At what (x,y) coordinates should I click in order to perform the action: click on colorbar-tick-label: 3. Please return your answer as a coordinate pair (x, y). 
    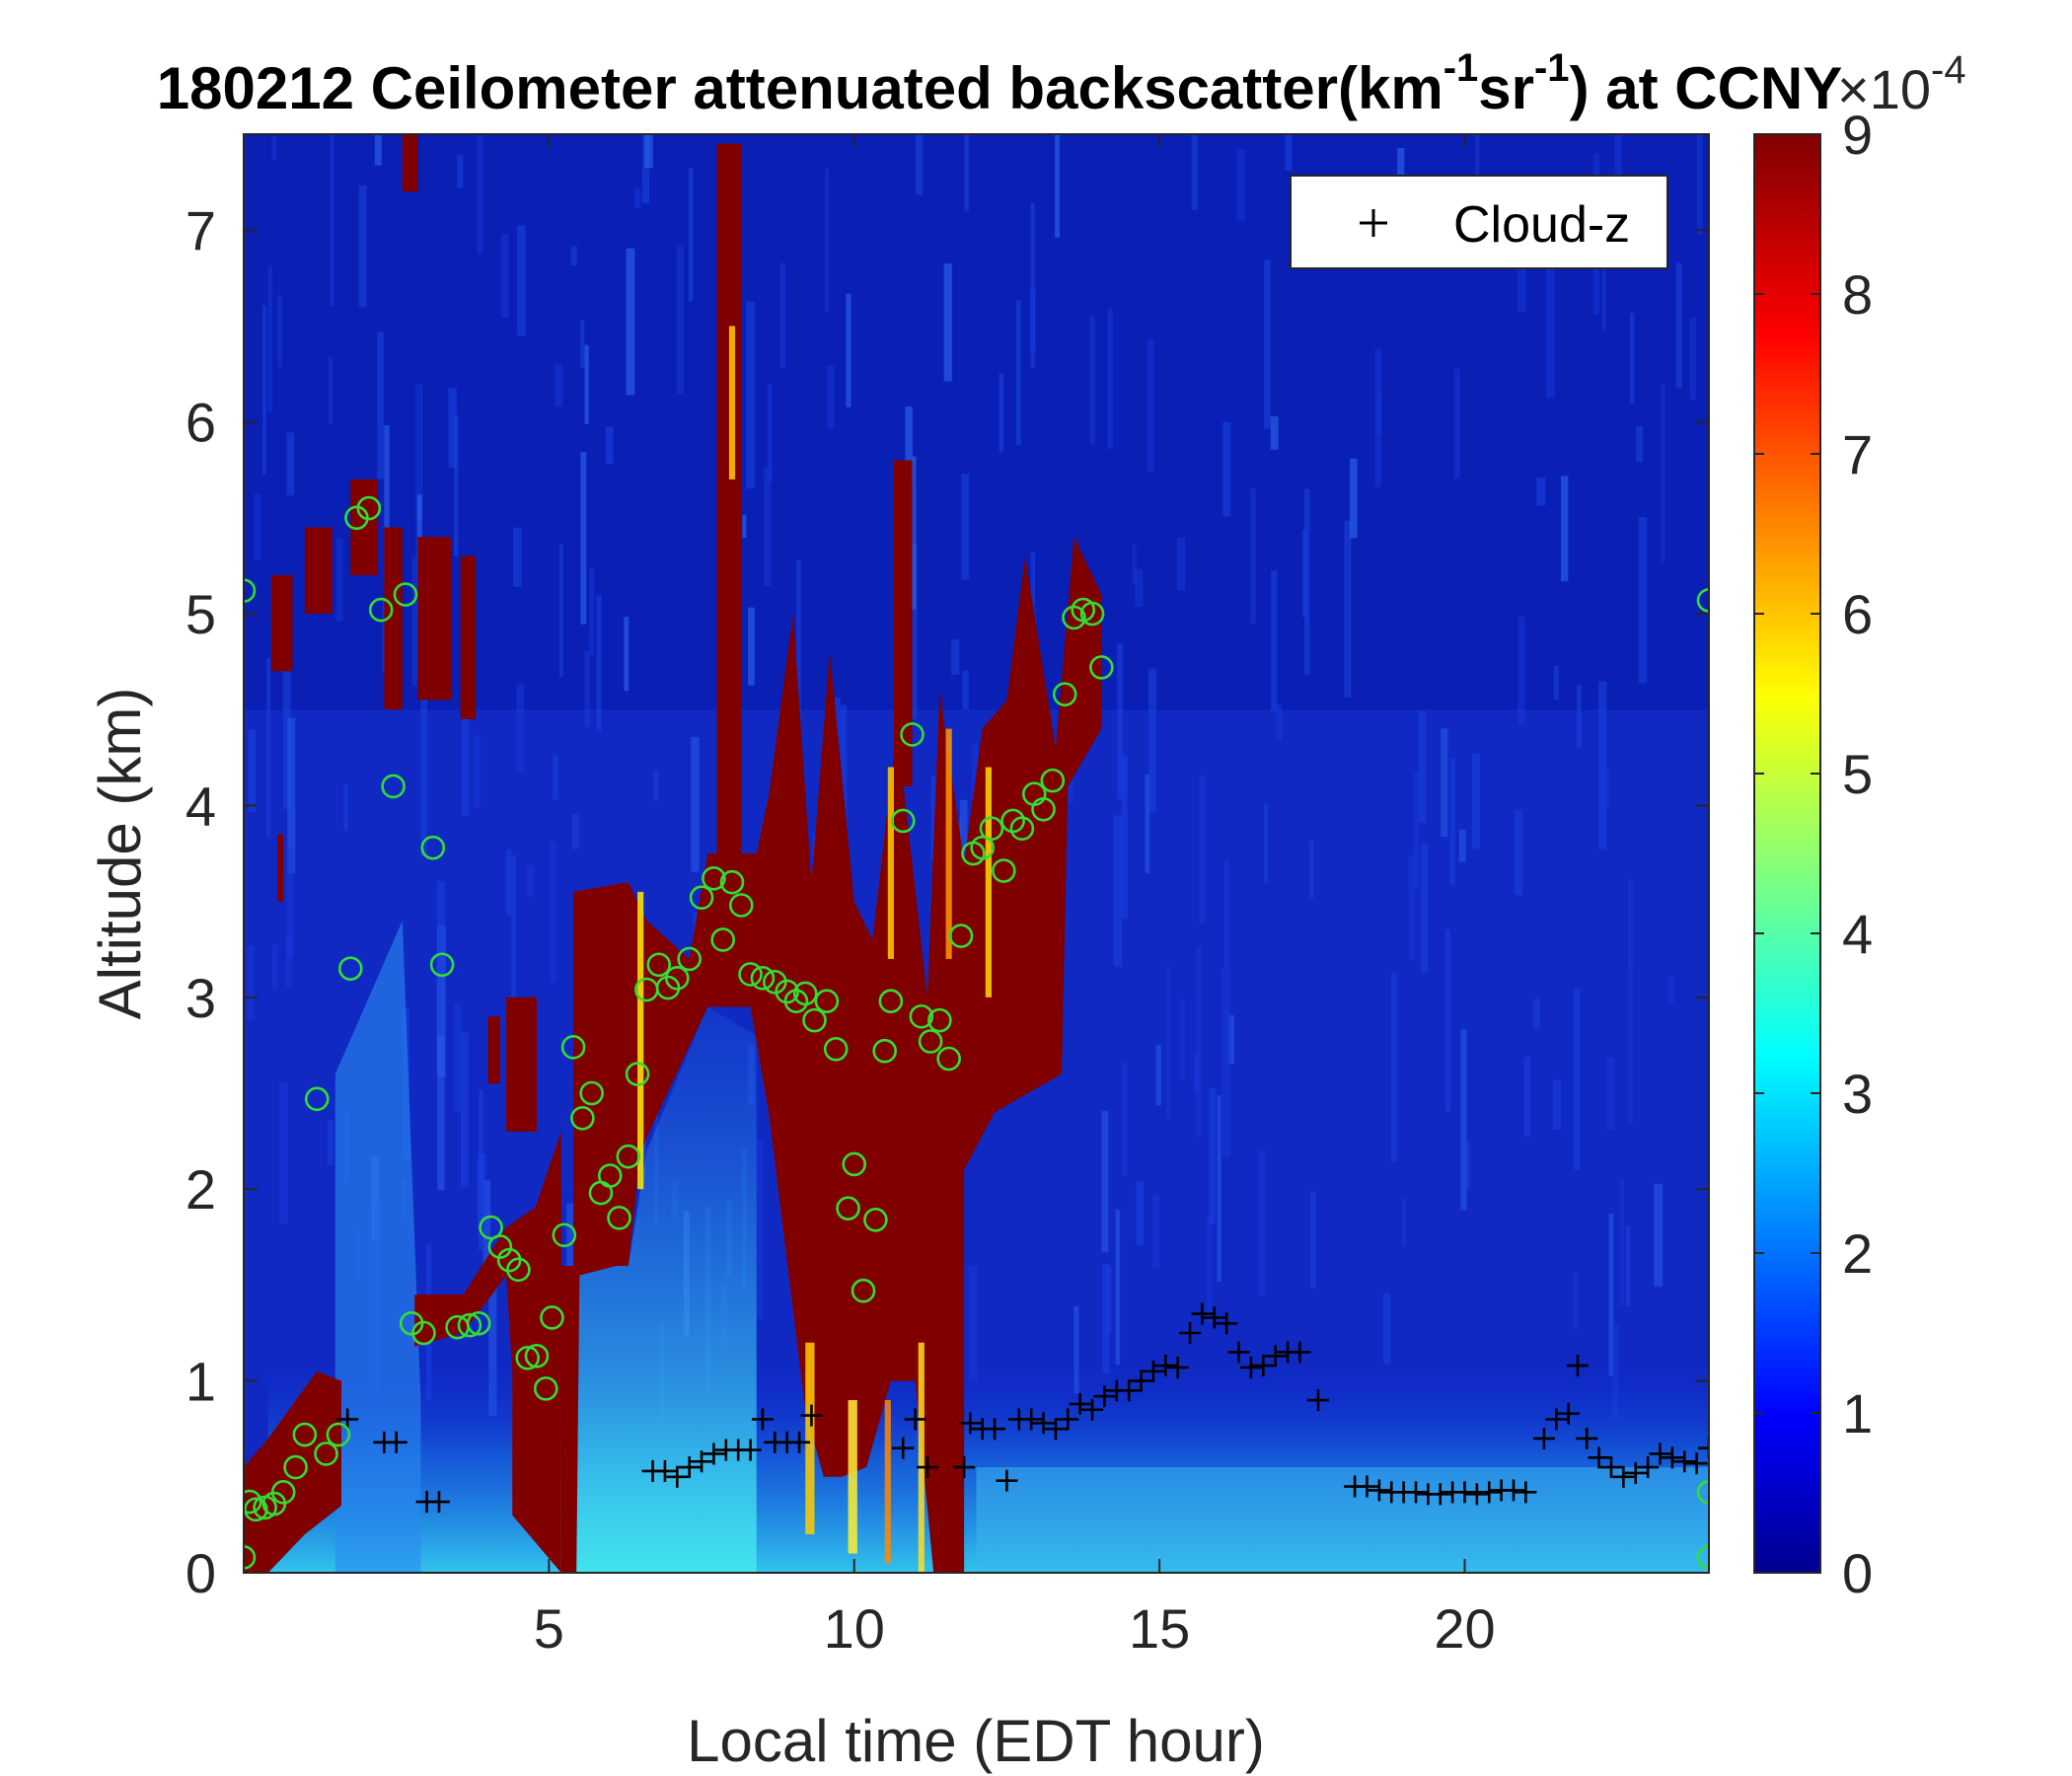
    Looking at the image, I should click on (1858, 1094).